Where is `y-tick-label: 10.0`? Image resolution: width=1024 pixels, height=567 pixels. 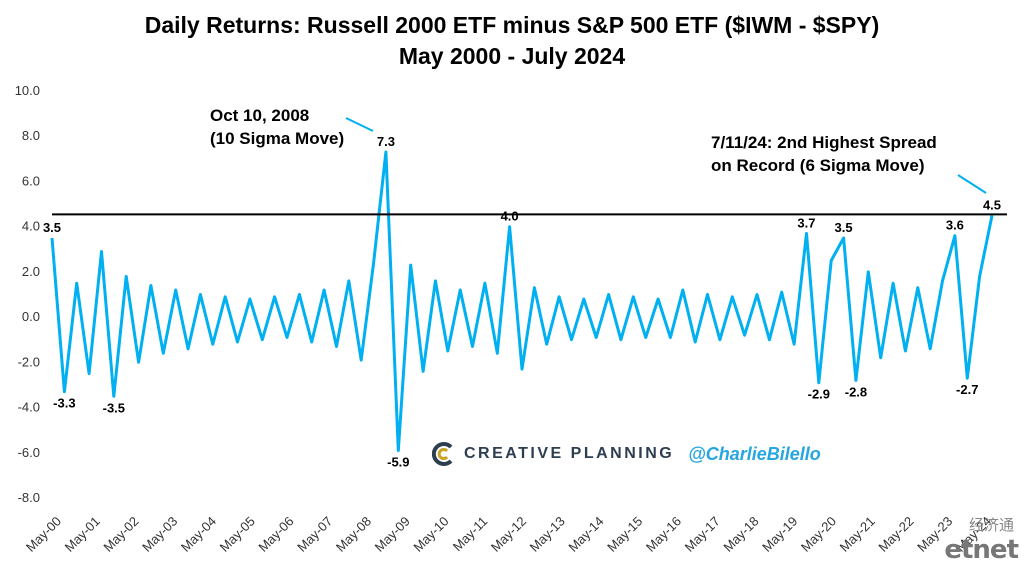 y-tick-label: 10.0 is located at coordinates (27, 90).